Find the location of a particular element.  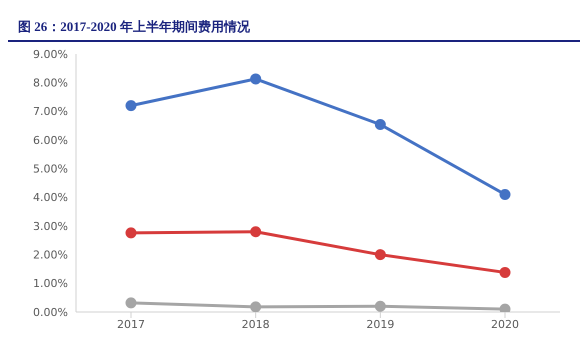

y-tick-label: 8.00% is located at coordinates (50, 83).